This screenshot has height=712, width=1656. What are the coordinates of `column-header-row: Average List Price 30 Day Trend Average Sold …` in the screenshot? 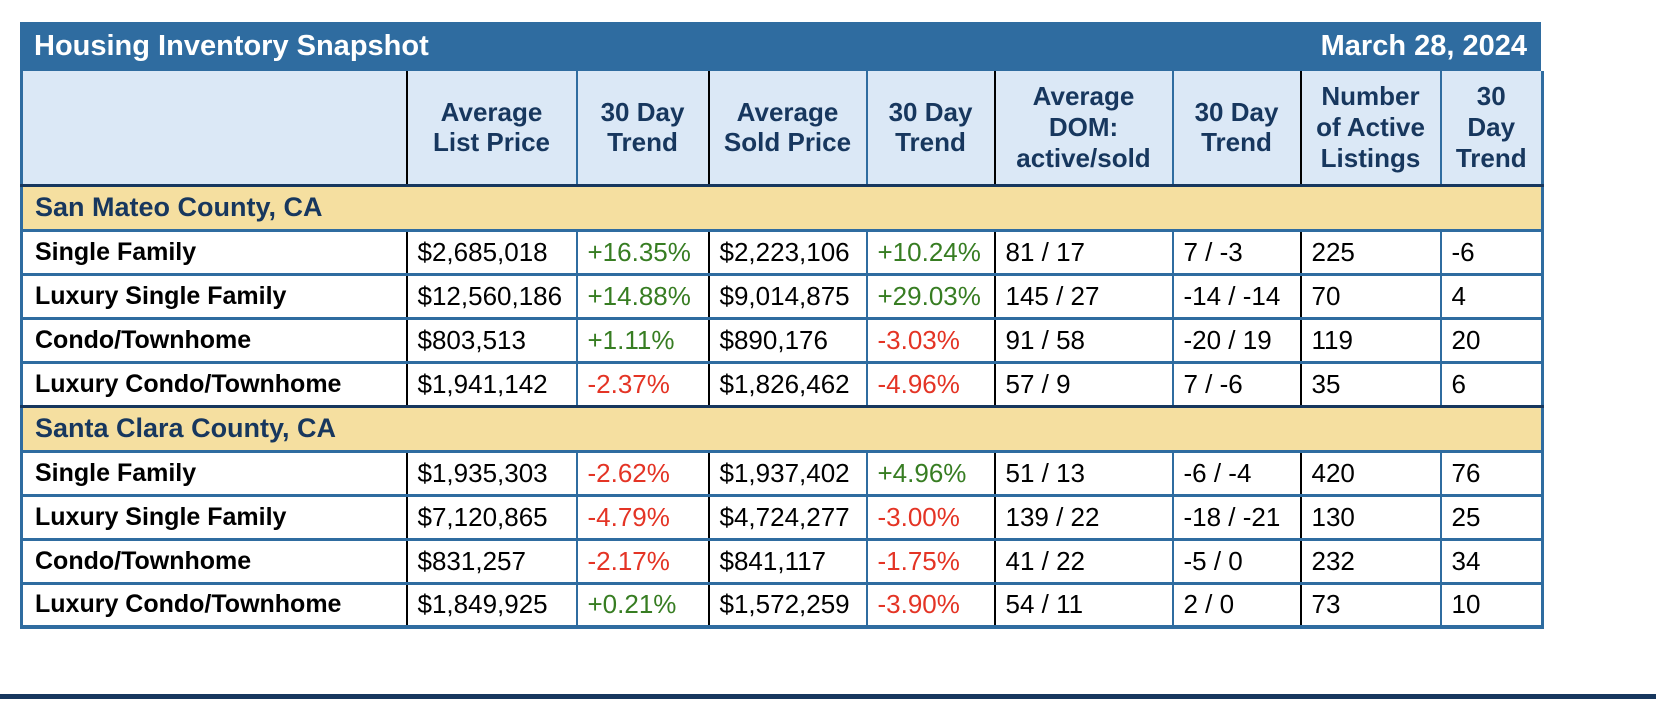 It's located at (782, 128).